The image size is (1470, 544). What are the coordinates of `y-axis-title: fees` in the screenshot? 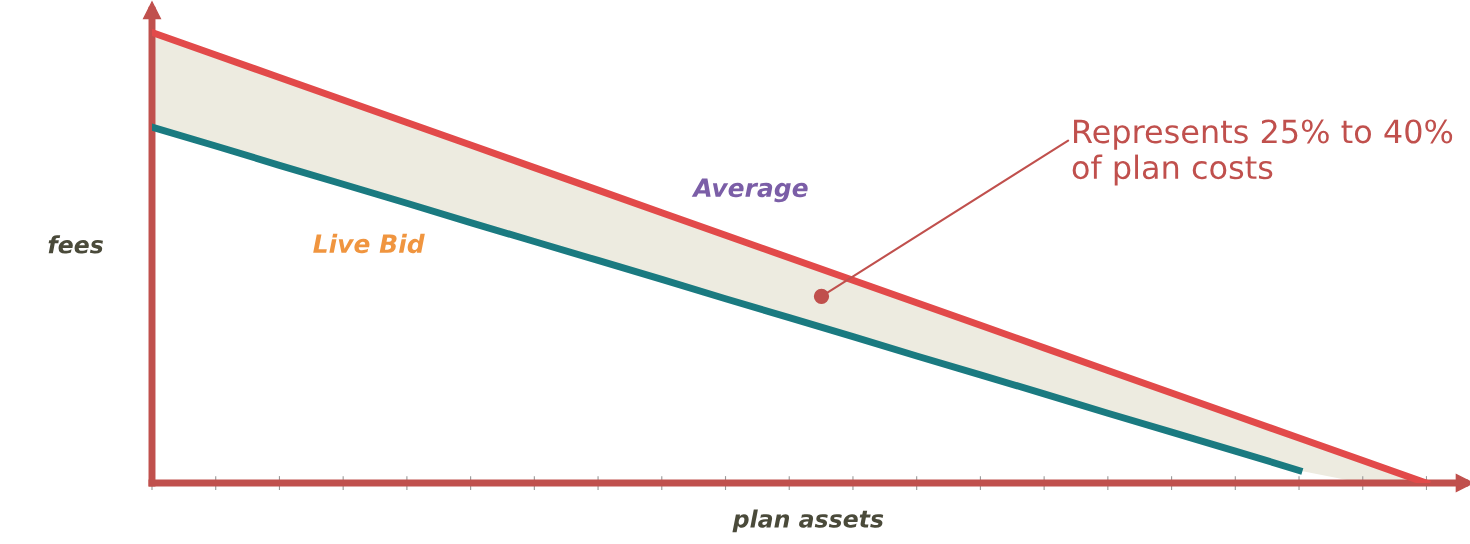 It's located at (75, 244).